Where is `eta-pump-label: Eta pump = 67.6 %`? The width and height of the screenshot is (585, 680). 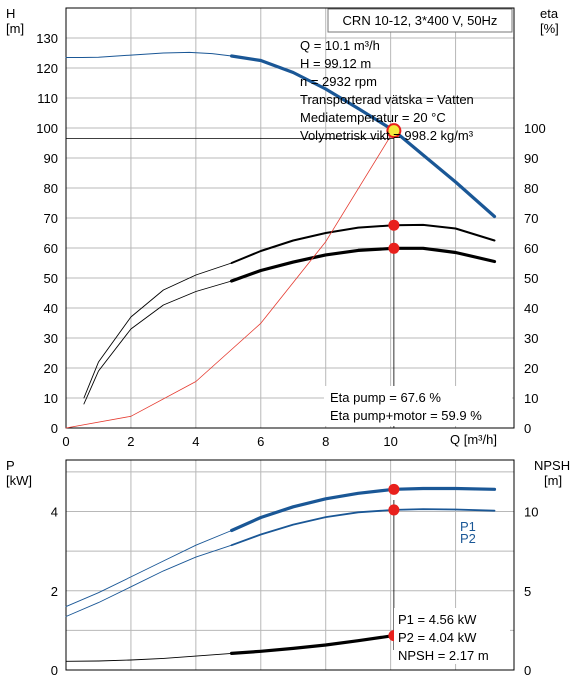
eta-pump-label: Eta pump = 67.6 % is located at coordinates (385, 397).